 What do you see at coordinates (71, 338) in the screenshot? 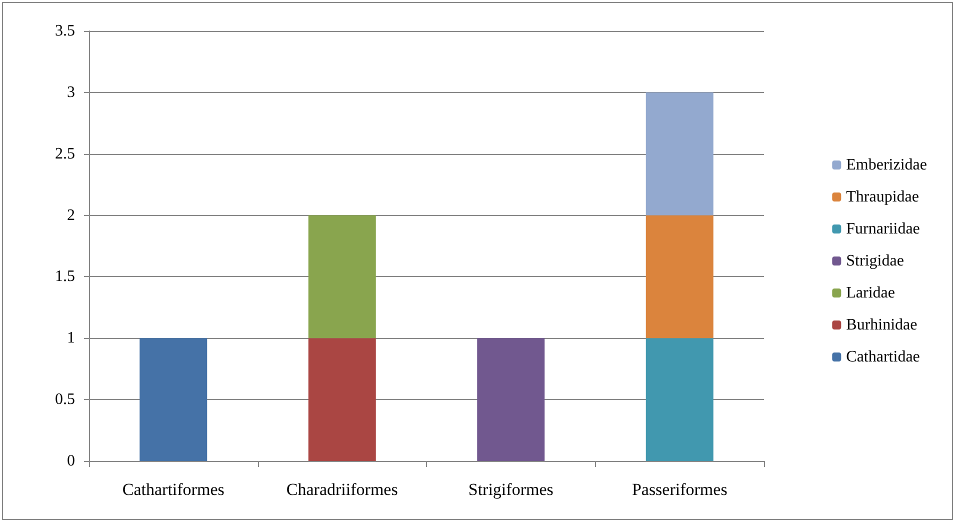
I see `y-tick-label: 1` at bounding box center [71, 338].